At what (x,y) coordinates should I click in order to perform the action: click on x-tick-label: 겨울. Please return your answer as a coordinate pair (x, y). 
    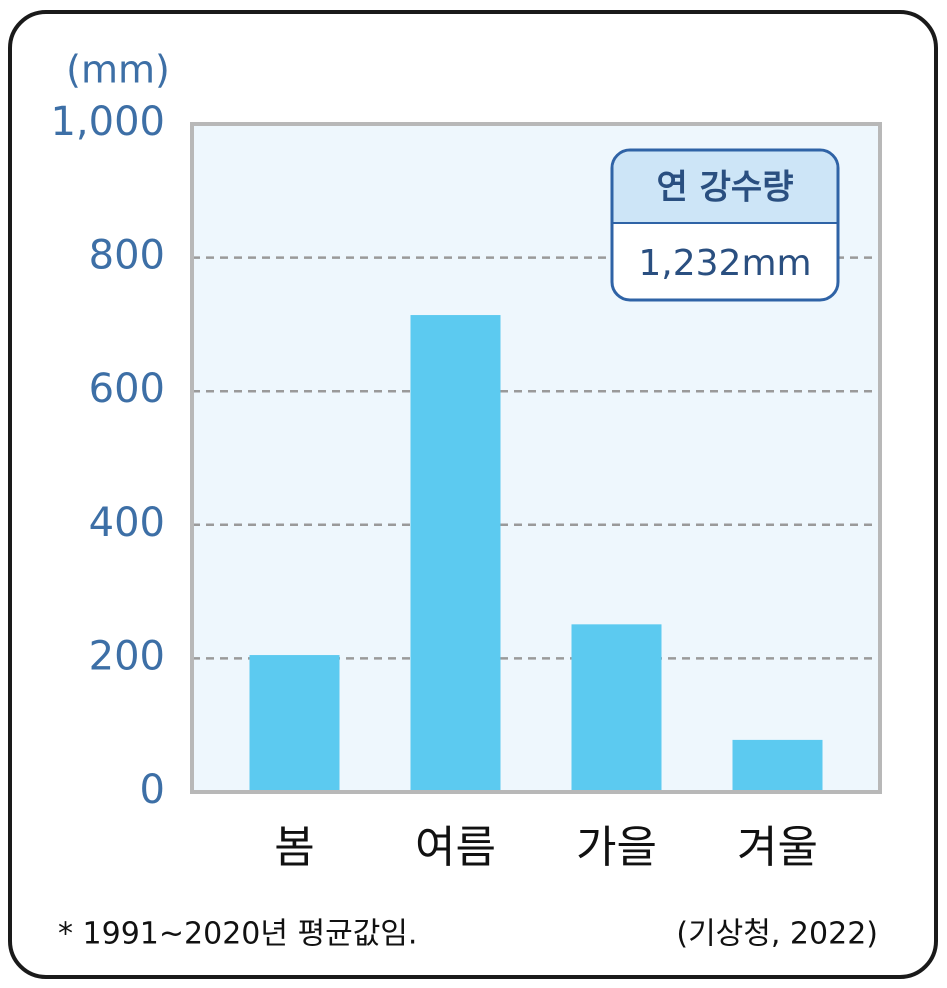
    Looking at the image, I should click on (777, 847).